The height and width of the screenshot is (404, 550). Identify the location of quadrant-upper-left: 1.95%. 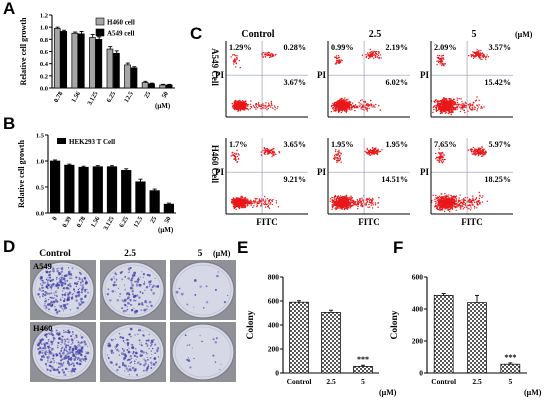
(342, 144).